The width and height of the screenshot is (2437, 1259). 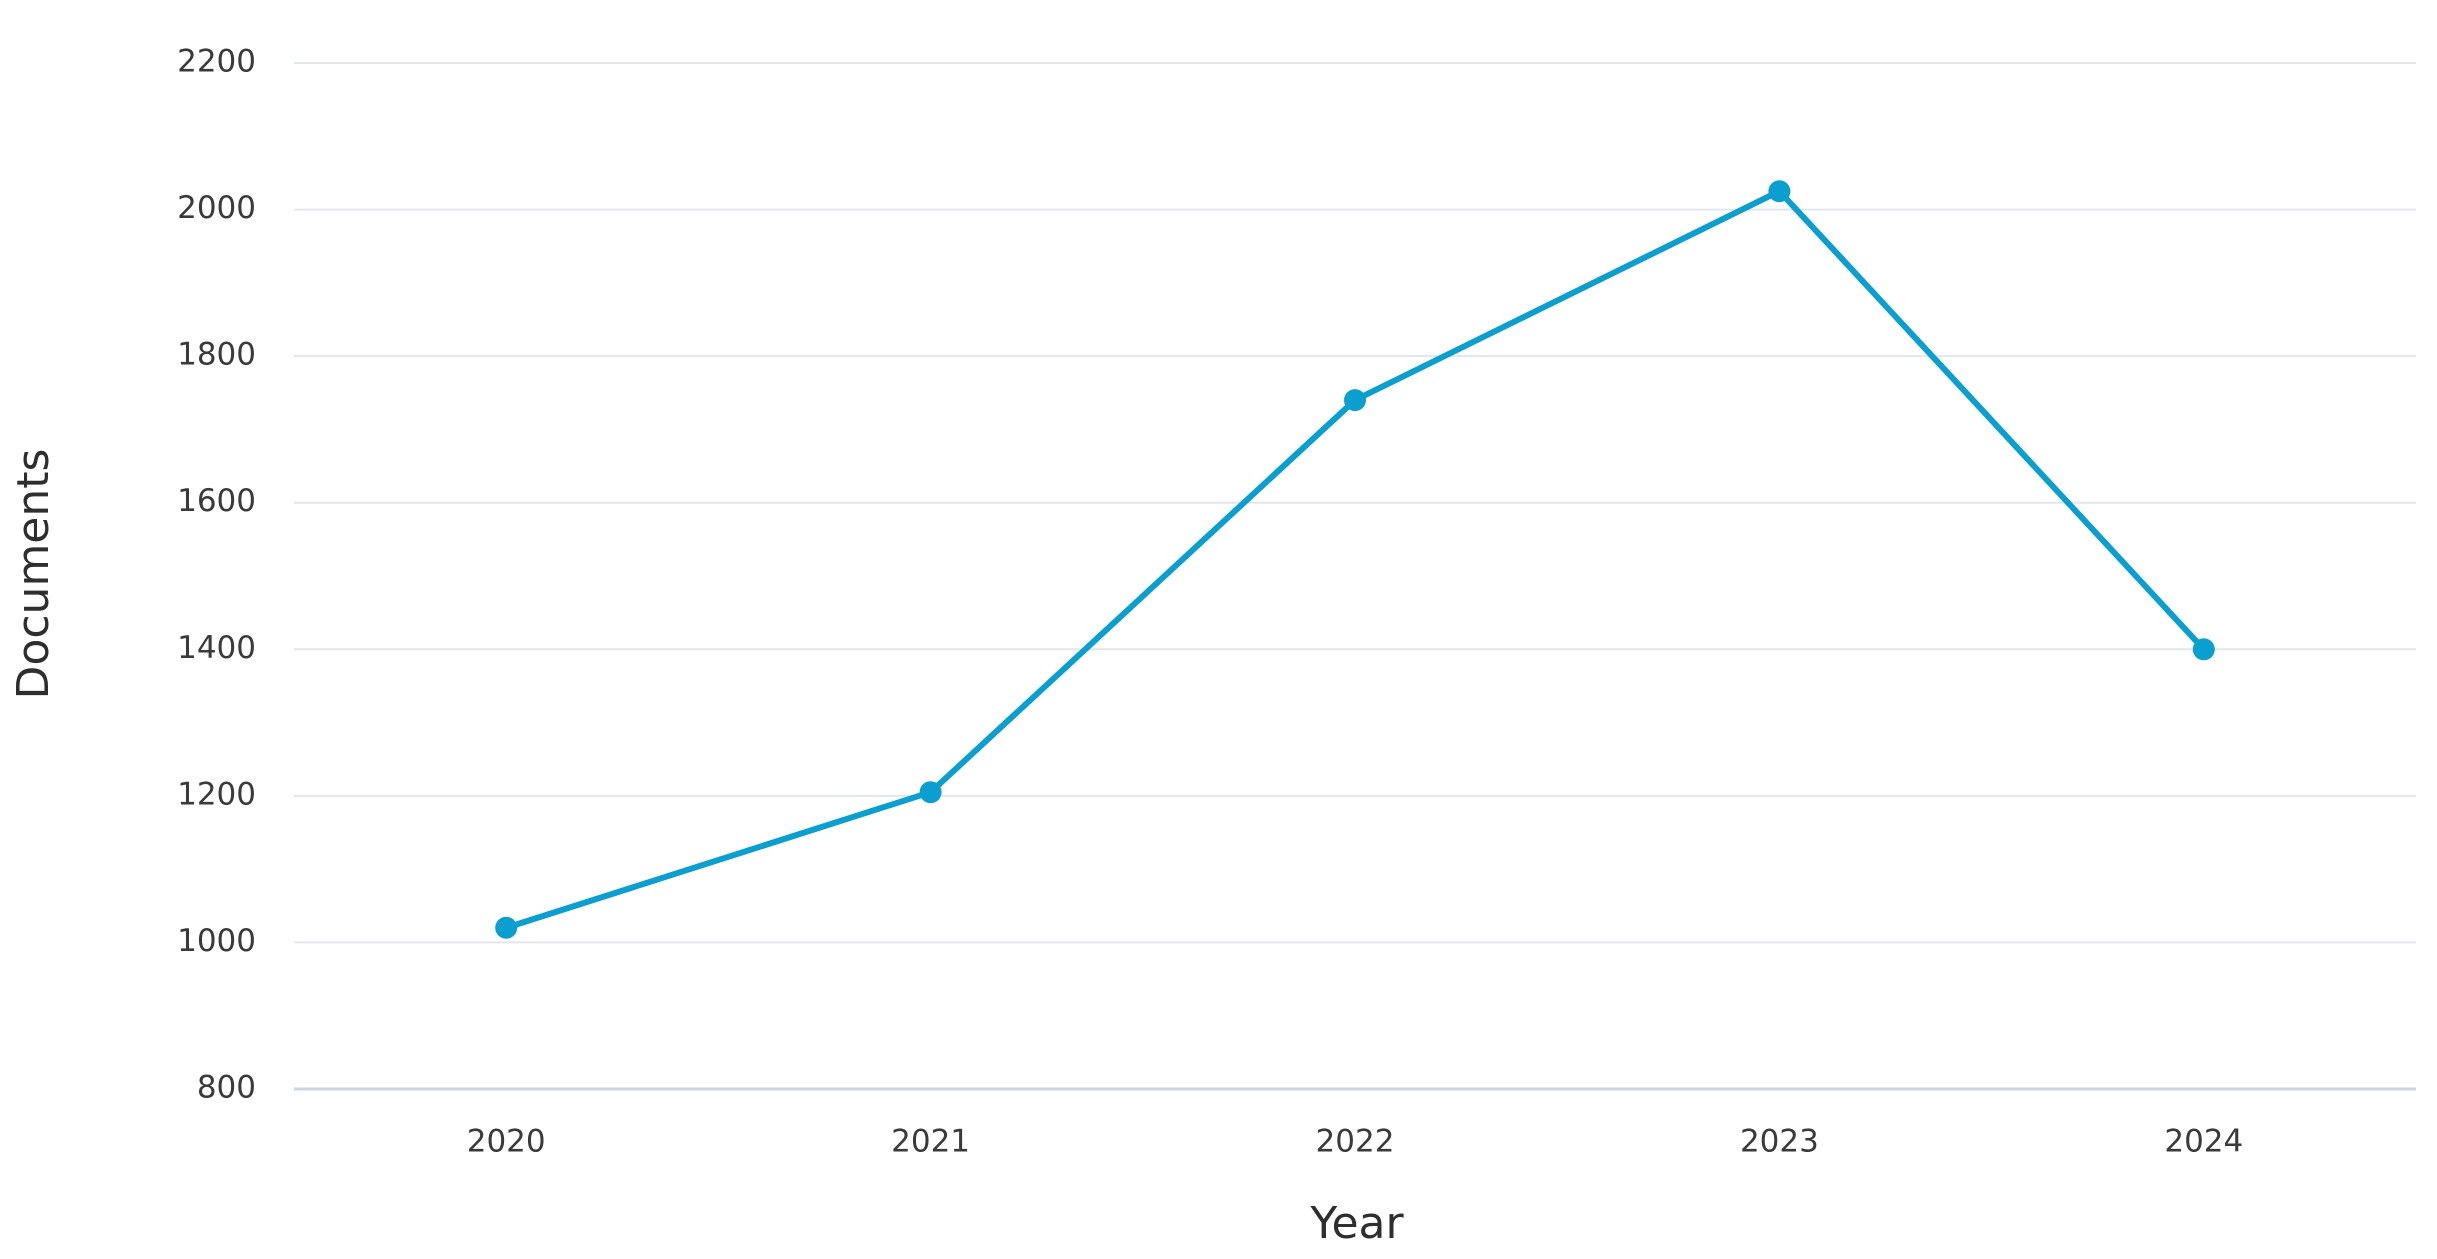 What do you see at coordinates (1779, 1142) in the screenshot?
I see `x-tick-label: 2023` at bounding box center [1779, 1142].